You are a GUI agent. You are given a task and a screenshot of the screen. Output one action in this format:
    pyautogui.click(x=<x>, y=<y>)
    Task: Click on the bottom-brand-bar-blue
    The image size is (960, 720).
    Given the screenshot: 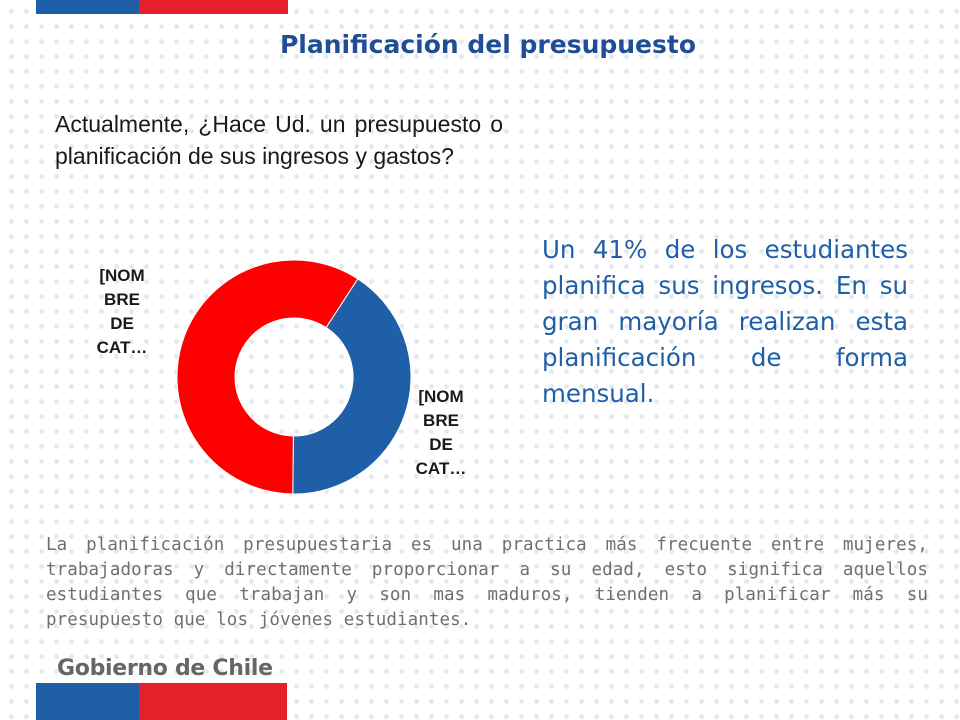 What is the action you would take?
    pyautogui.click(x=87, y=701)
    